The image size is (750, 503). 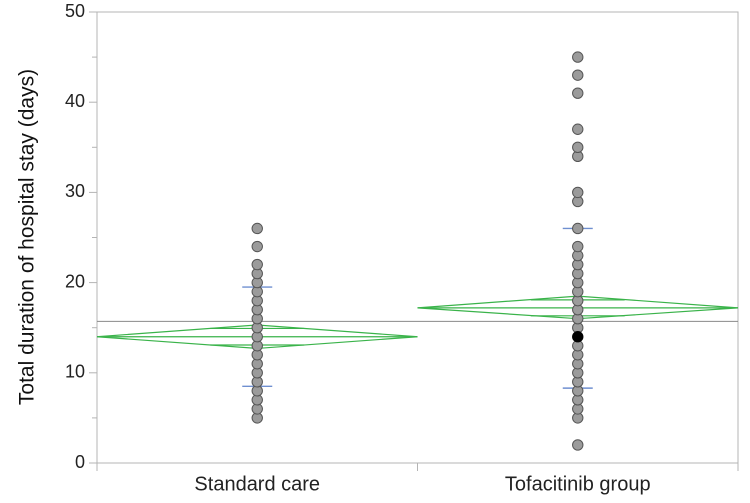 I want to click on y-tick-label: 40, so click(x=75, y=101).